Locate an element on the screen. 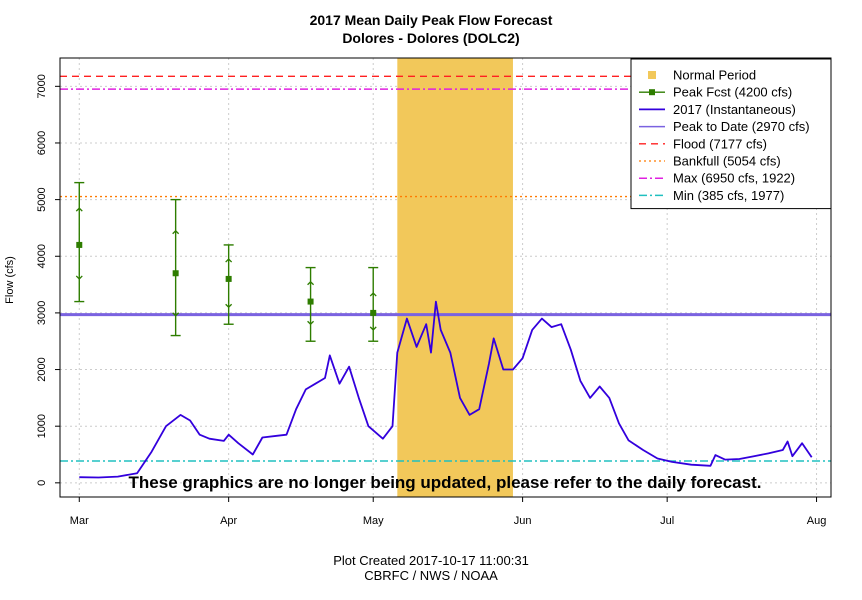 Image resolution: width=862 pixels, height=600 pixels. legend-normal-swatch is located at coordinates (652, 75).